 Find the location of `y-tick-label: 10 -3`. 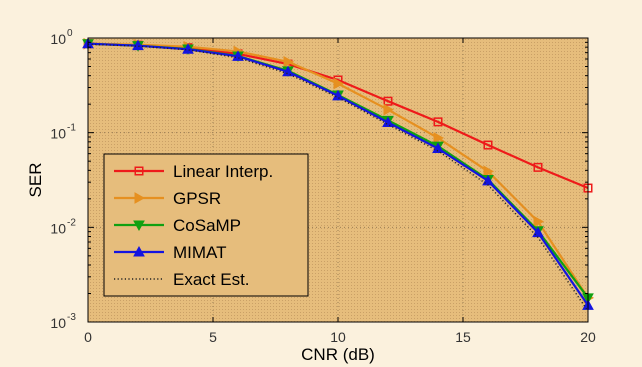

y-tick-label: 10 -3 is located at coordinates (63, 321).